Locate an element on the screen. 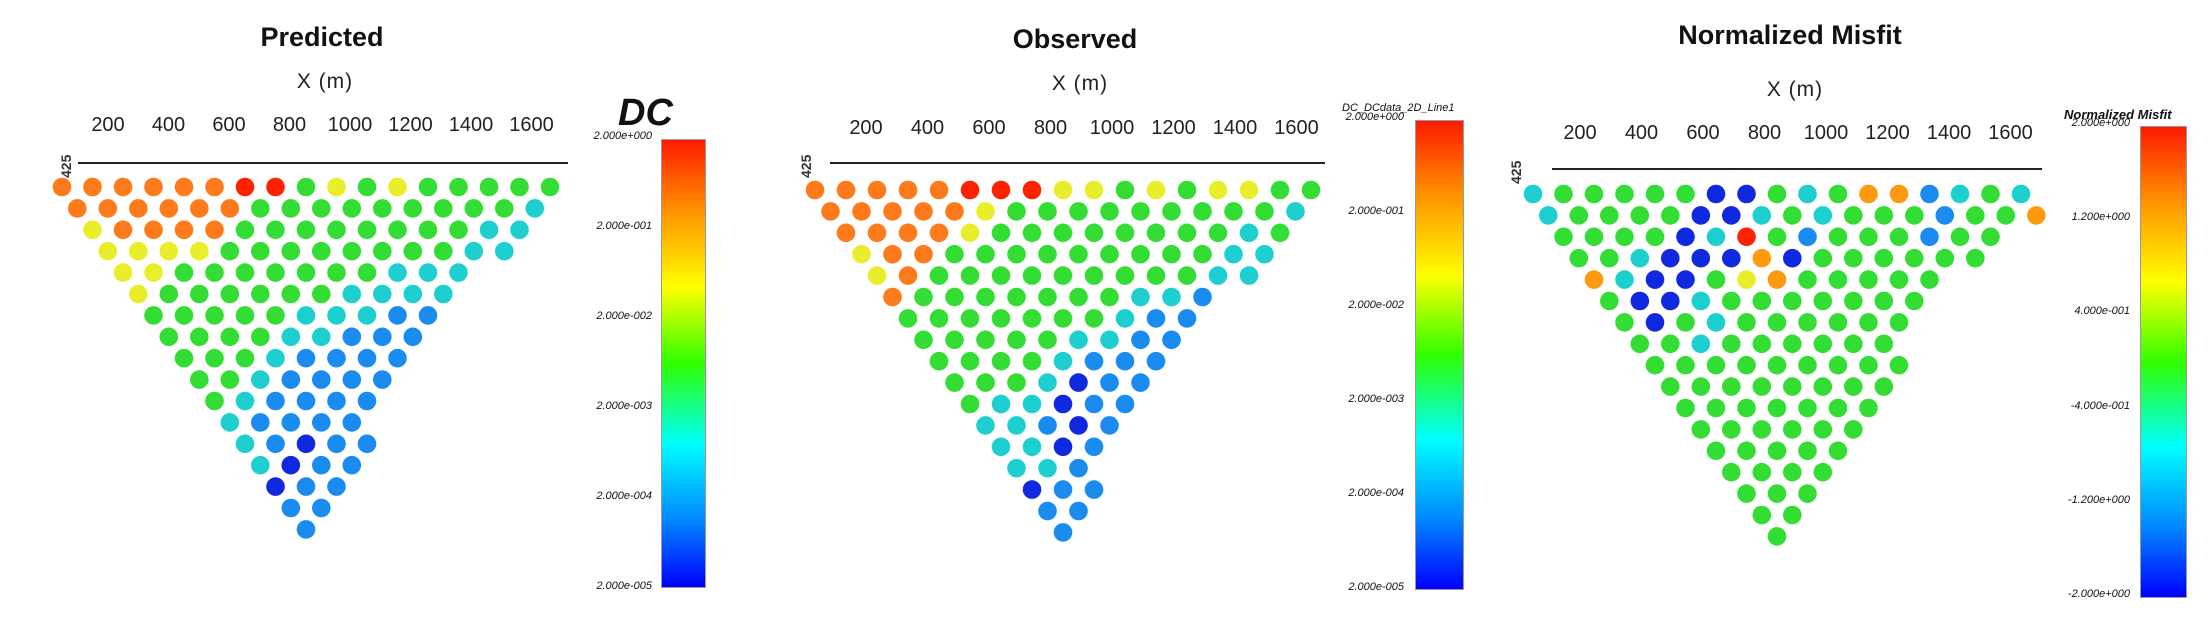  colorbar-tick-label: 2.000e-004 is located at coordinates (624, 496).